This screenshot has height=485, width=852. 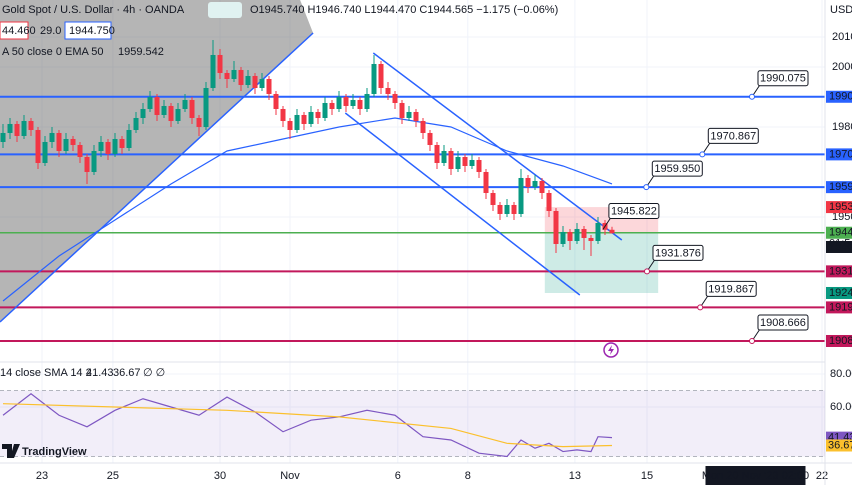 What do you see at coordinates (840, 271) in the screenshot?
I see `price-tag-label: 1931` at bounding box center [840, 271].